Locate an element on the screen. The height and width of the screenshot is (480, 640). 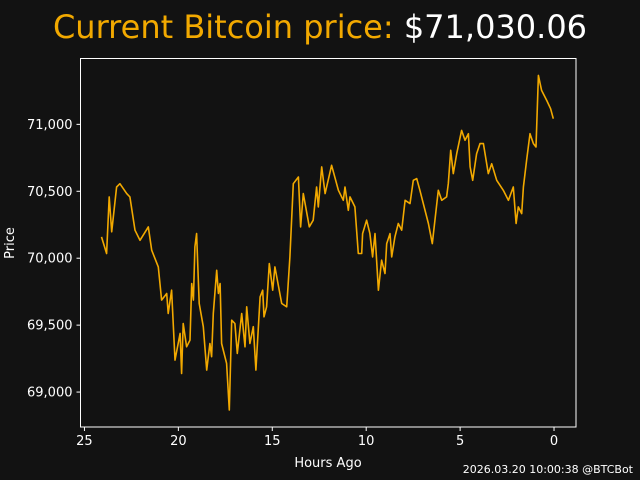
x-tick-label: 15 is located at coordinates (272, 441).